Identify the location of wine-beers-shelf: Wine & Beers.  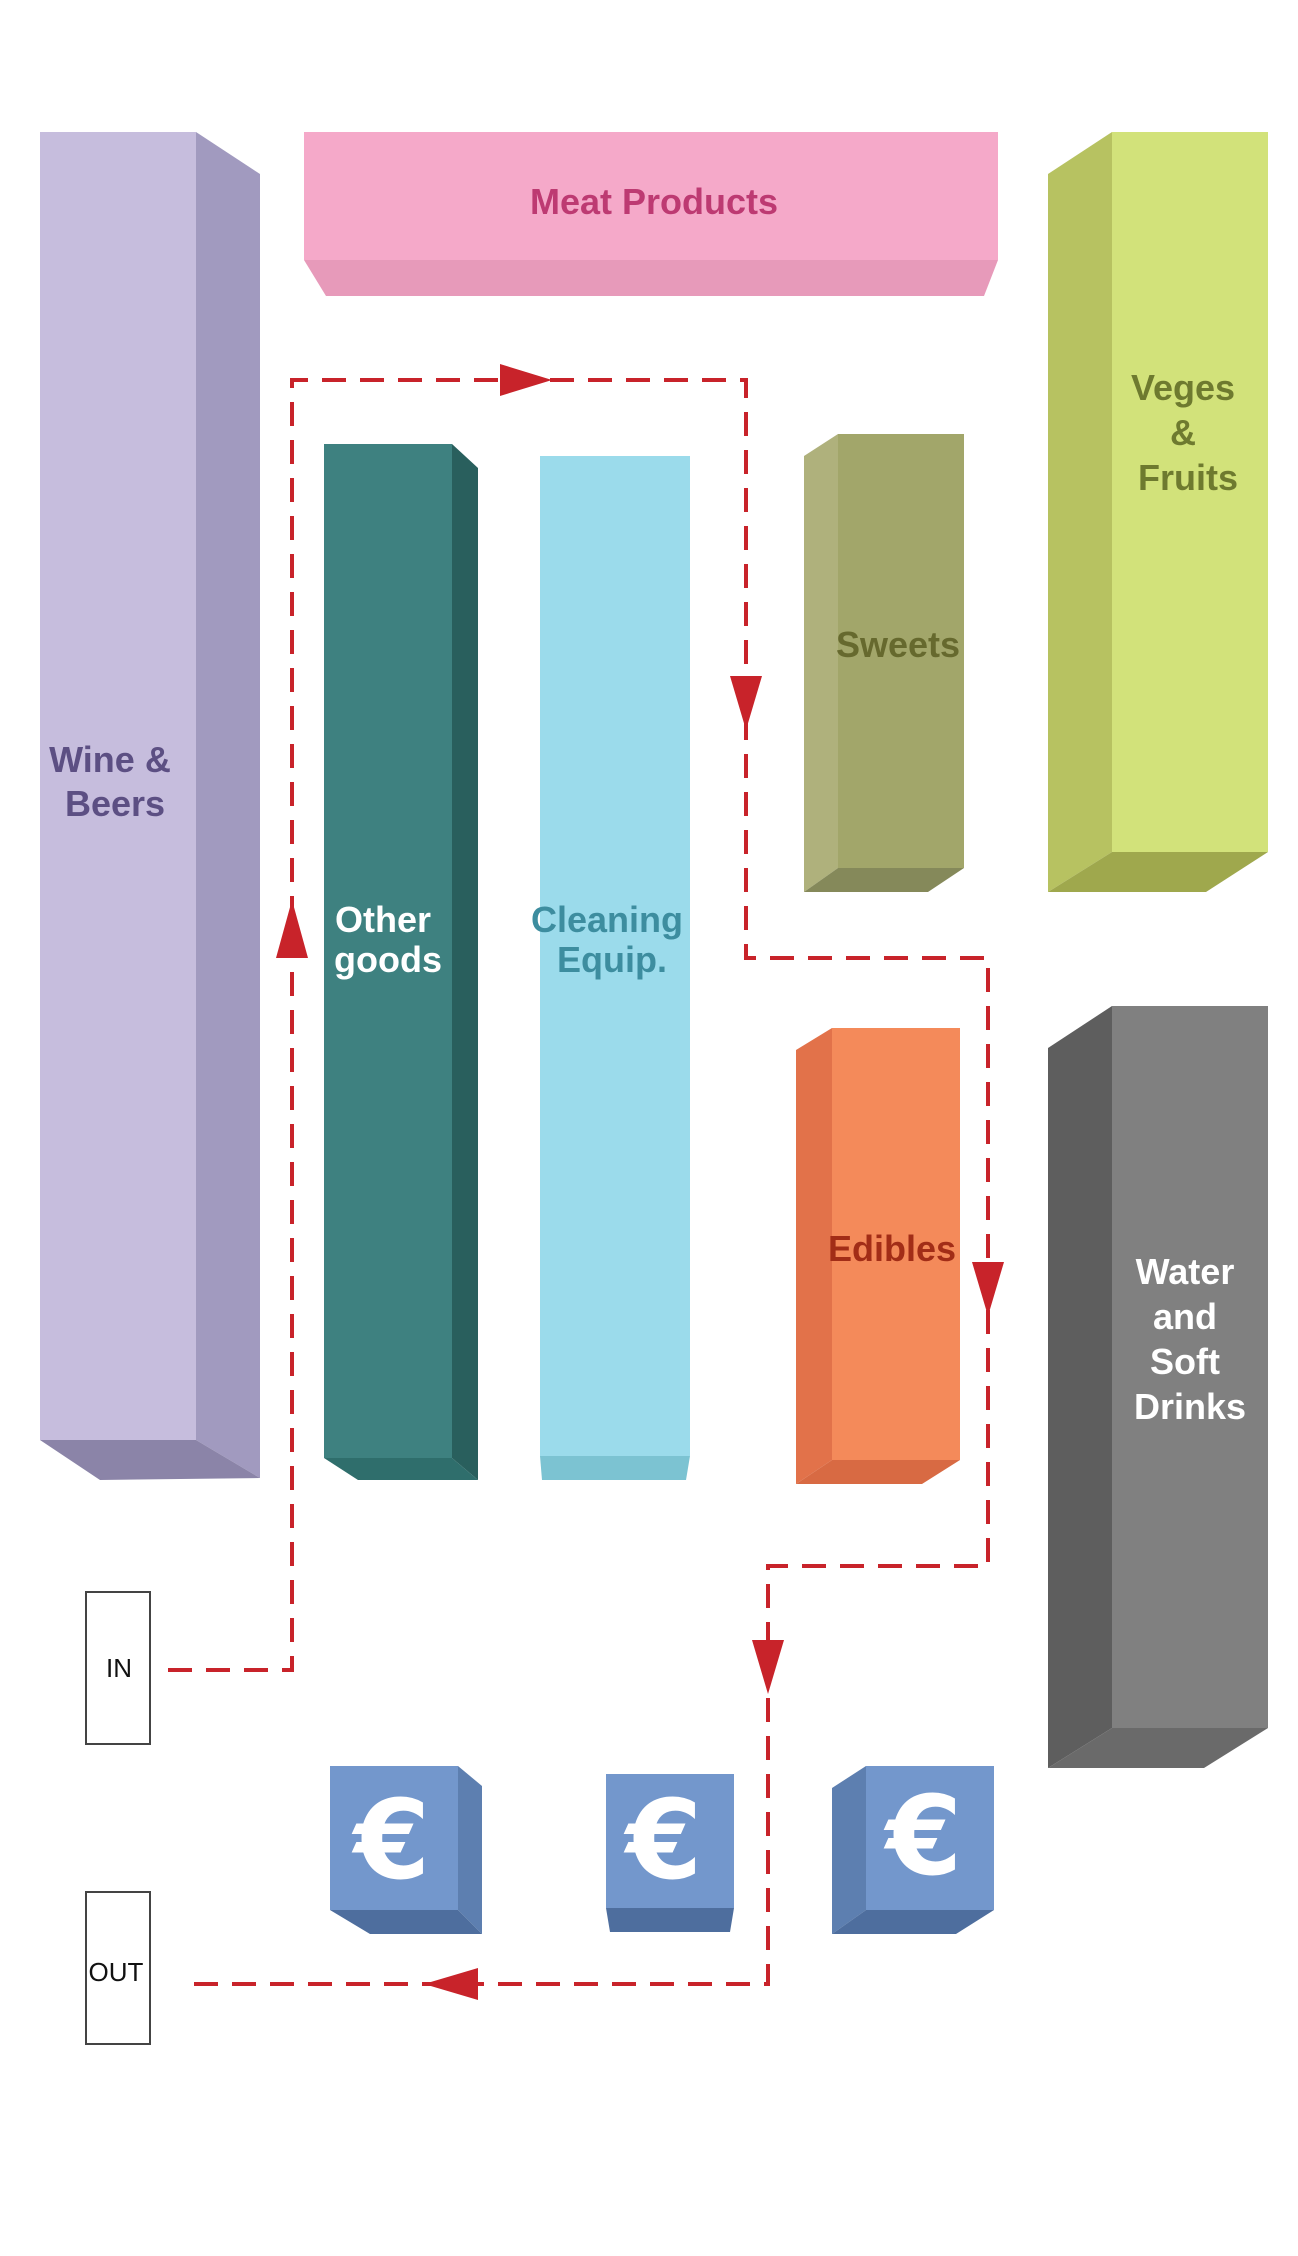
(150, 806).